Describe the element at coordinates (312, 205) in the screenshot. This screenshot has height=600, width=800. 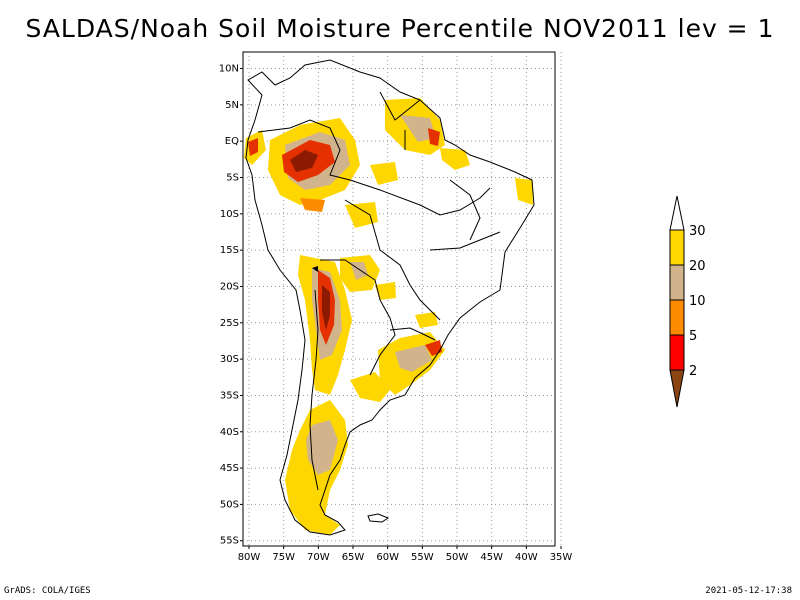
I see `region-amazon-orange` at that location.